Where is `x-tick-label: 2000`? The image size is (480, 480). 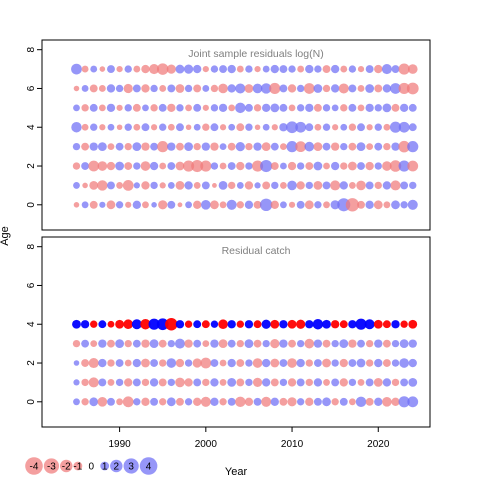 x-tick-label: 2000 is located at coordinates (206, 444).